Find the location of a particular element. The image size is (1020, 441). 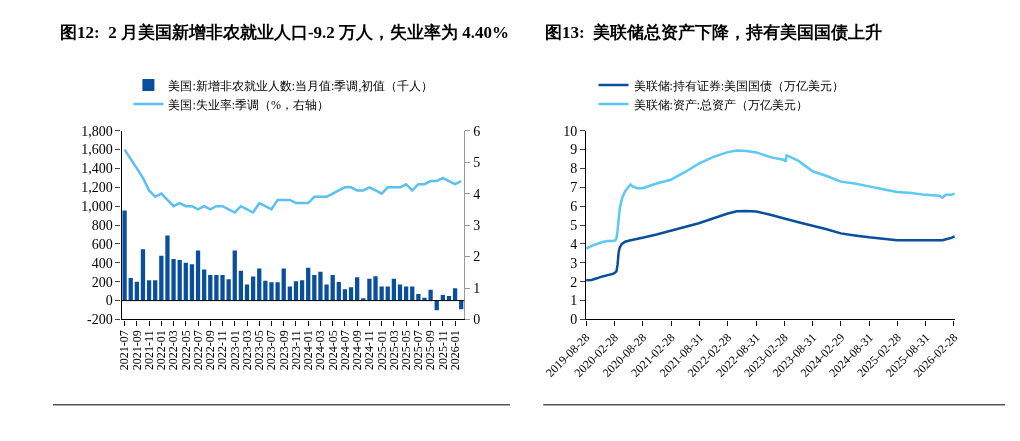

x-tick-label: 2024-09 is located at coordinates (357, 350).